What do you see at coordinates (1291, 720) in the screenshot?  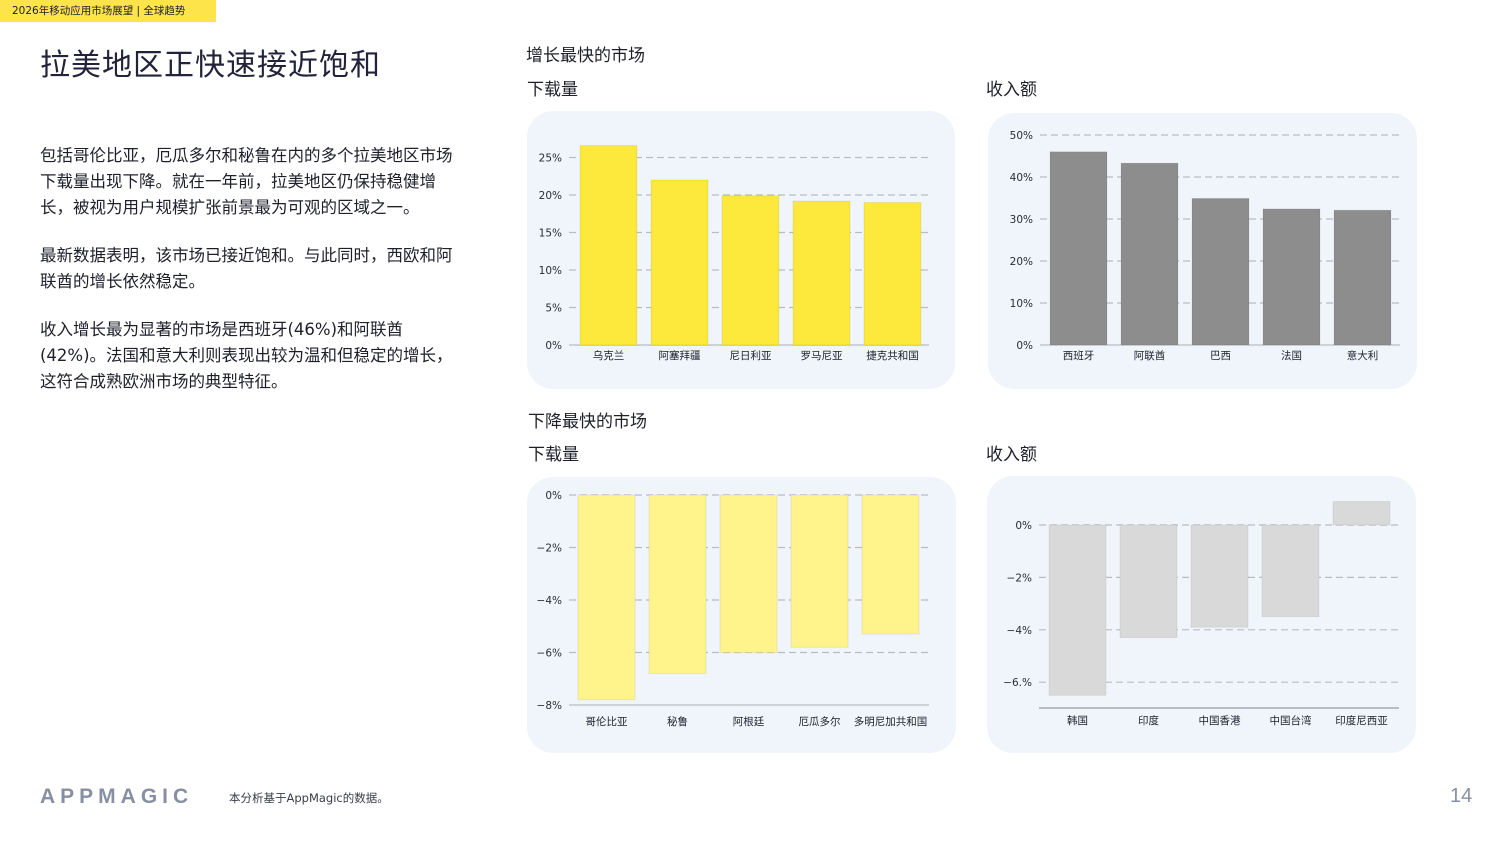 I see `x-category-label: 中国台湾` at bounding box center [1291, 720].